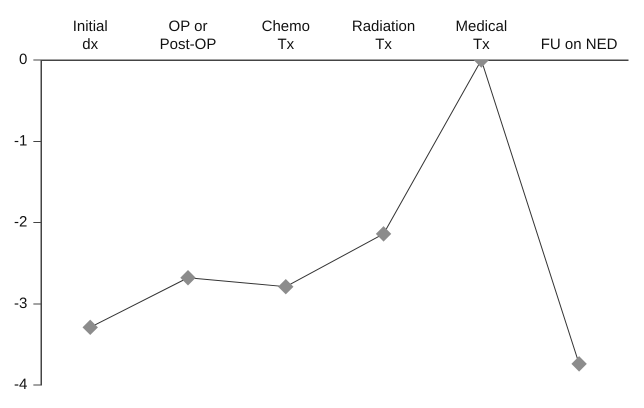  What do you see at coordinates (21, 303) in the screenshot?
I see `y-tick-label: -3` at bounding box center [21, 303].